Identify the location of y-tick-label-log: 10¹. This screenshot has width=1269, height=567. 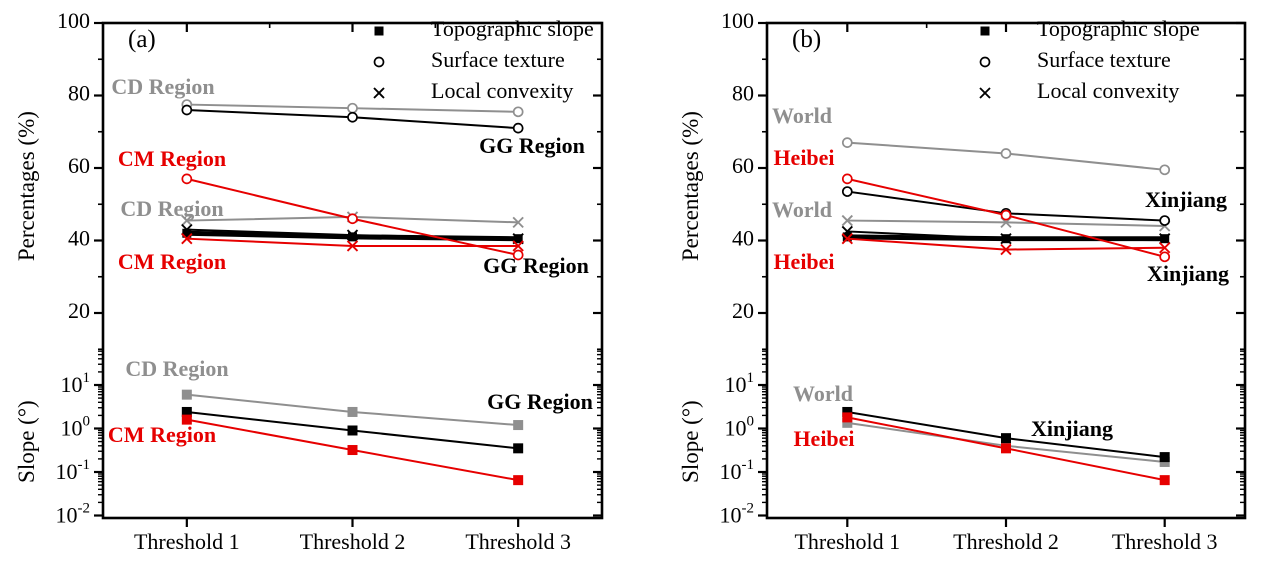
(740, 383).